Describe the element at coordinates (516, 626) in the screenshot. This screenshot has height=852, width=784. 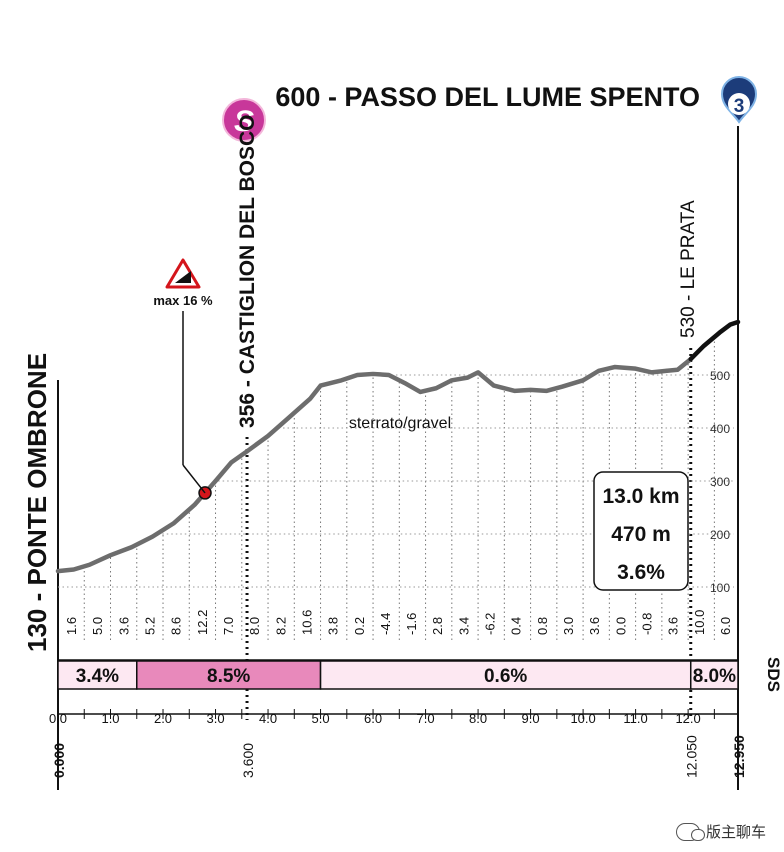
I see `segment-gradient-label: 0.4` at that location.